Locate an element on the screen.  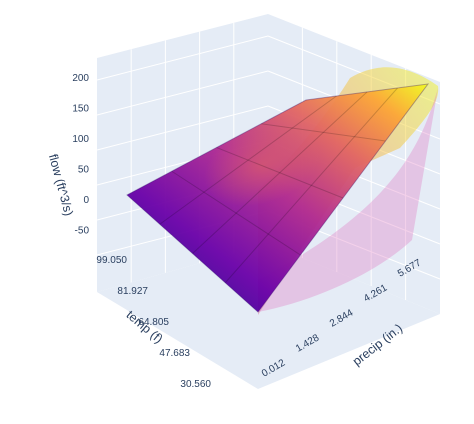
temp-tick-label: 81.927 is located at coordinates (132, 291).